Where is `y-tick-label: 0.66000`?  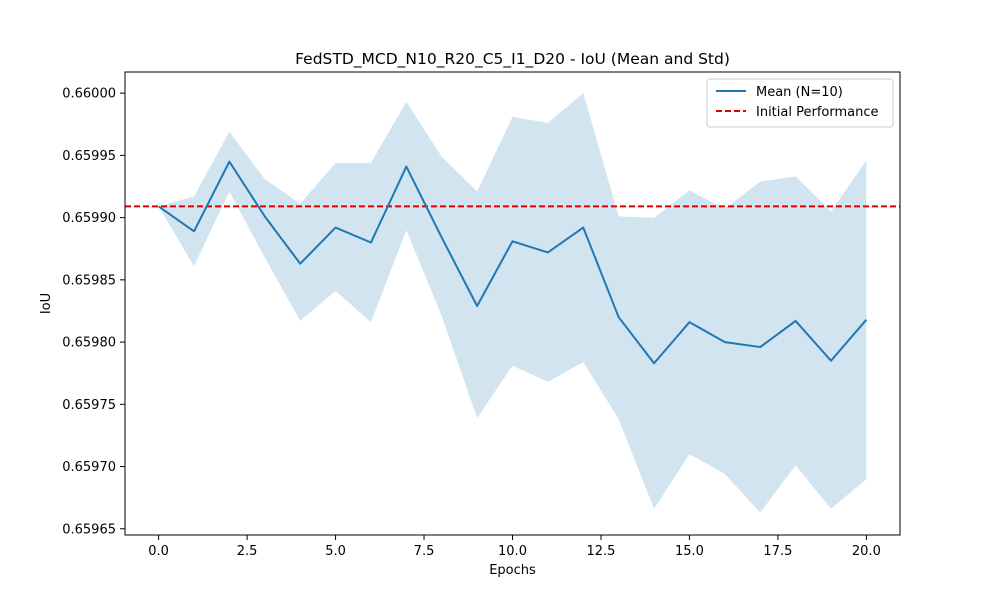 y-tick-label: 0.66000 is located at coordinates (89, 94).